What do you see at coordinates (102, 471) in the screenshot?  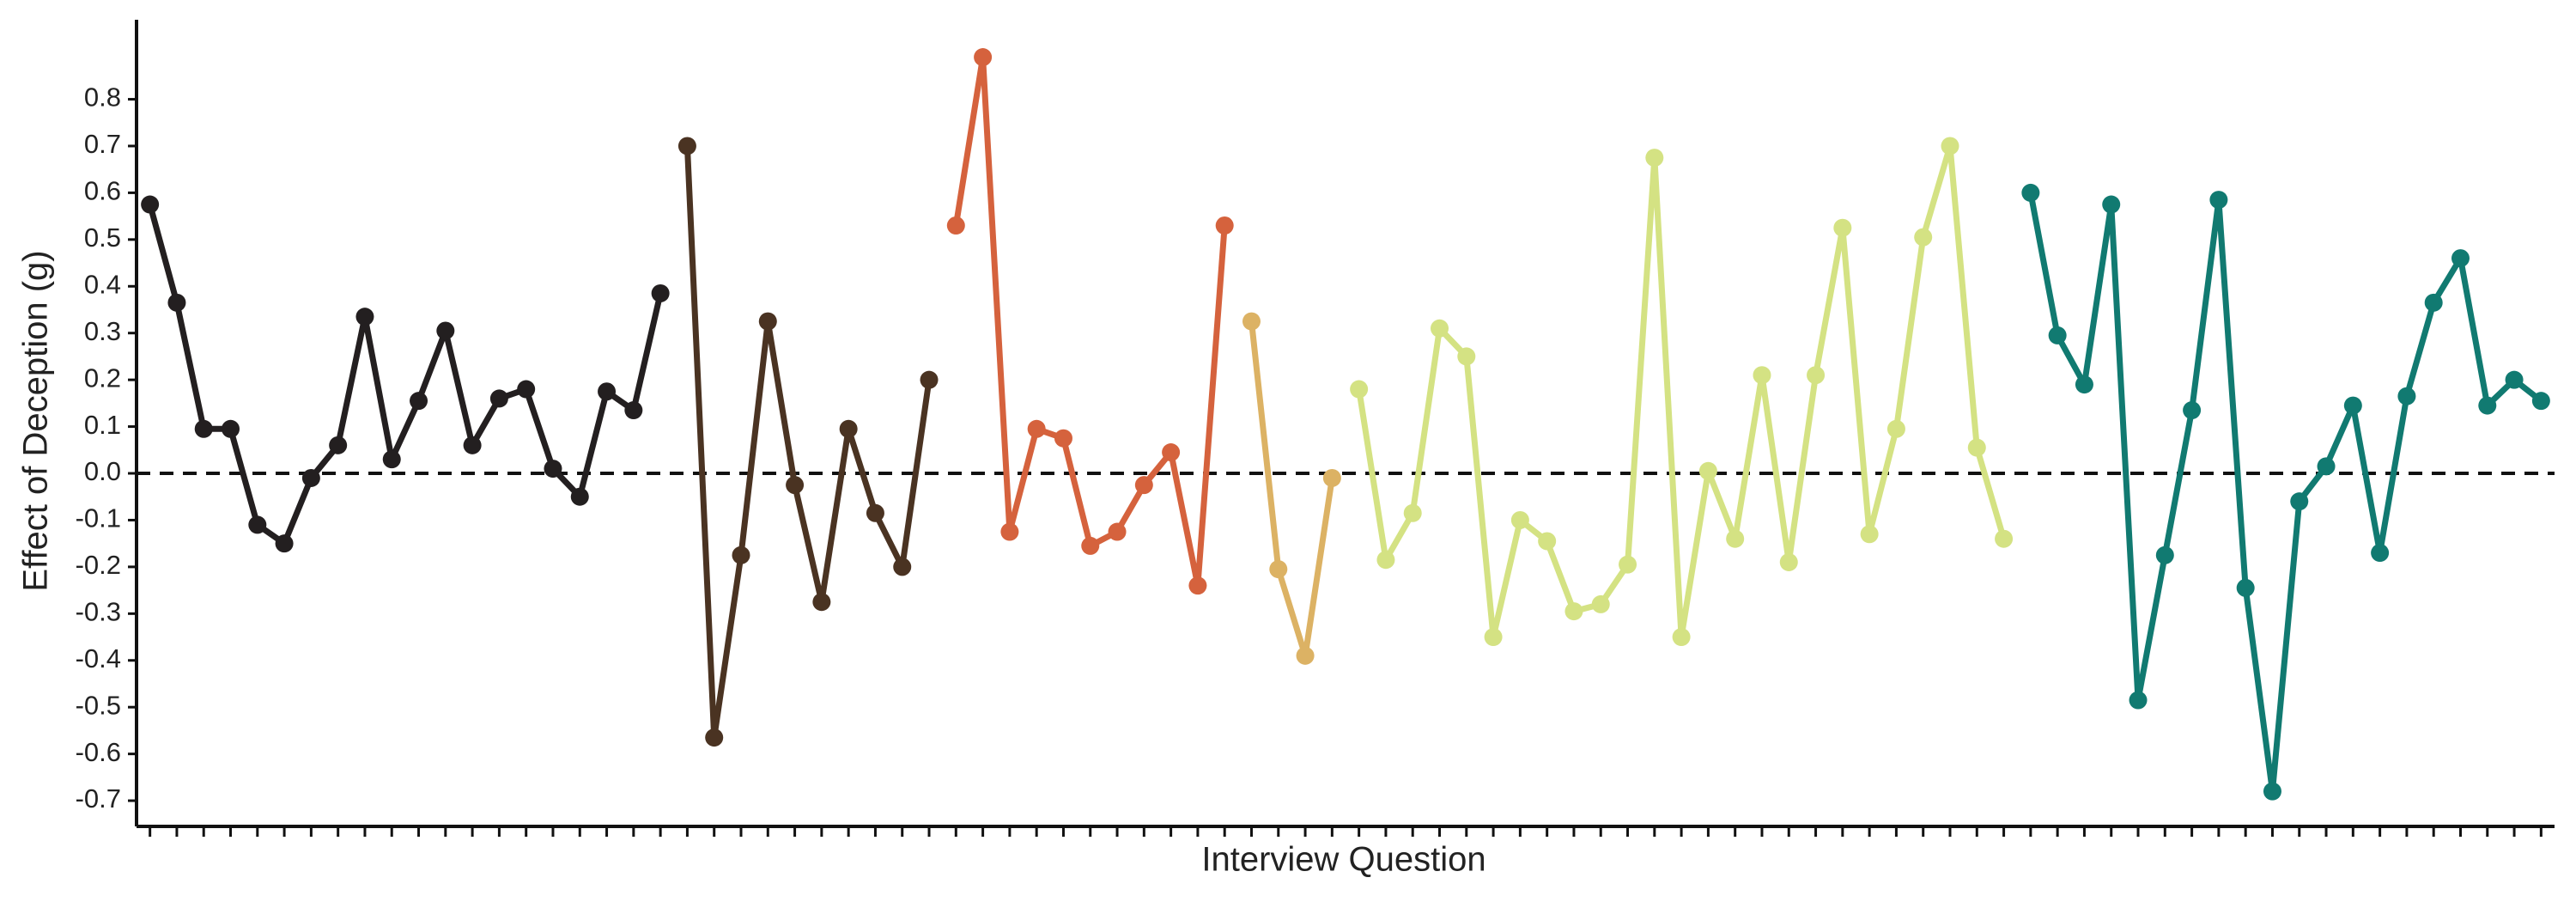 I see `y-tick-label: 0.0` at bounding box center [102, 471].